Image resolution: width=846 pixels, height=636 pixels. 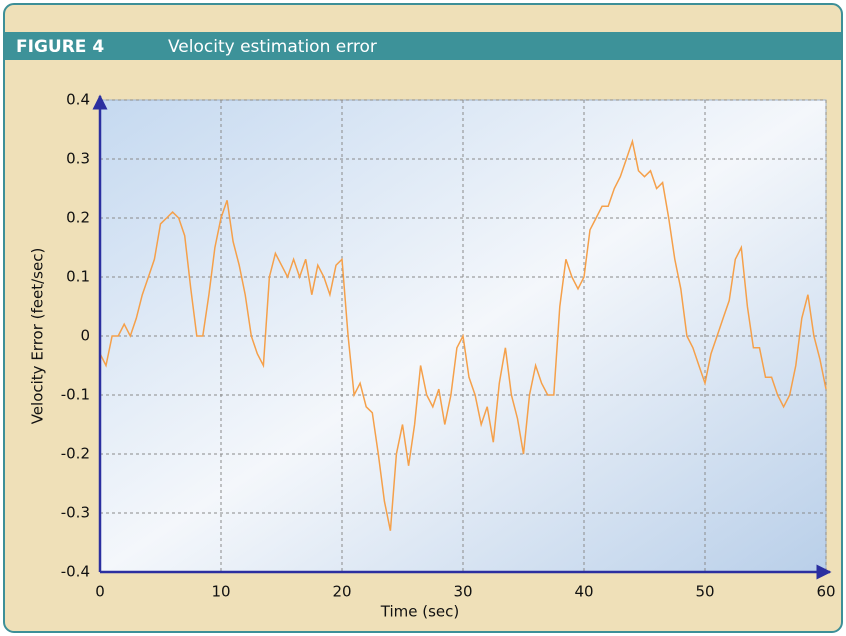 I want to click on figure-label: FIGURE 4, so click(x=60, y=47).